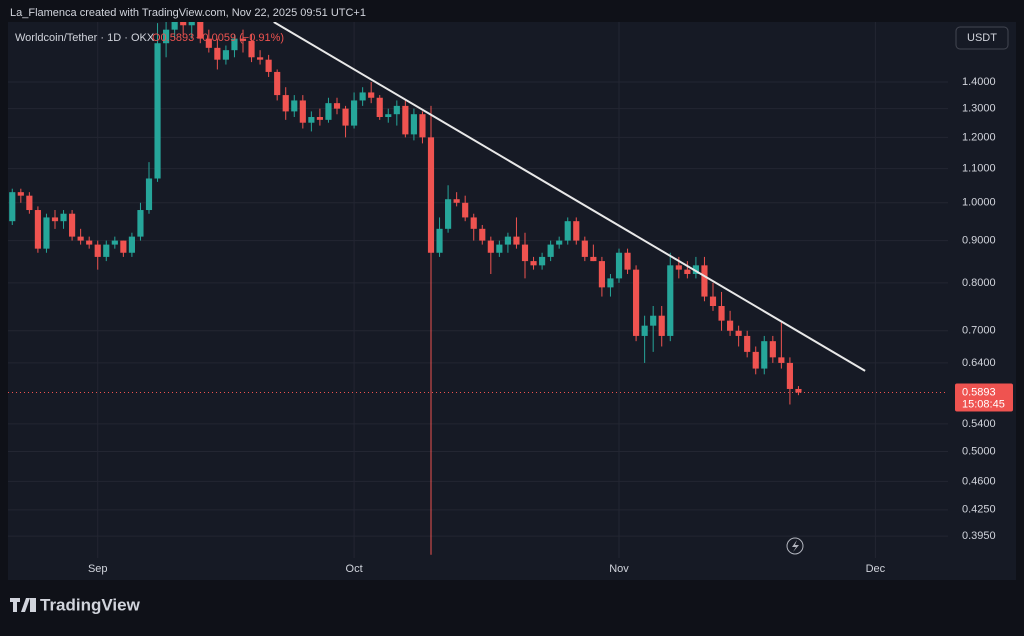  I want to click on currency-box, so click(982, 38).